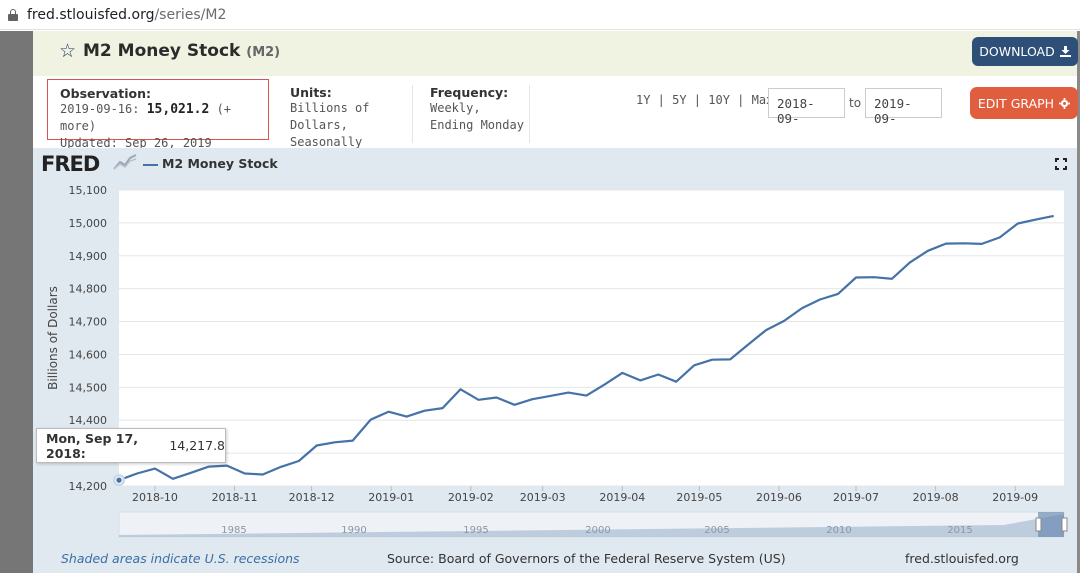  Describe the element at coordinates (235, 497) in the screenshot. I see `x-tick-label: 2018-11` at that location.